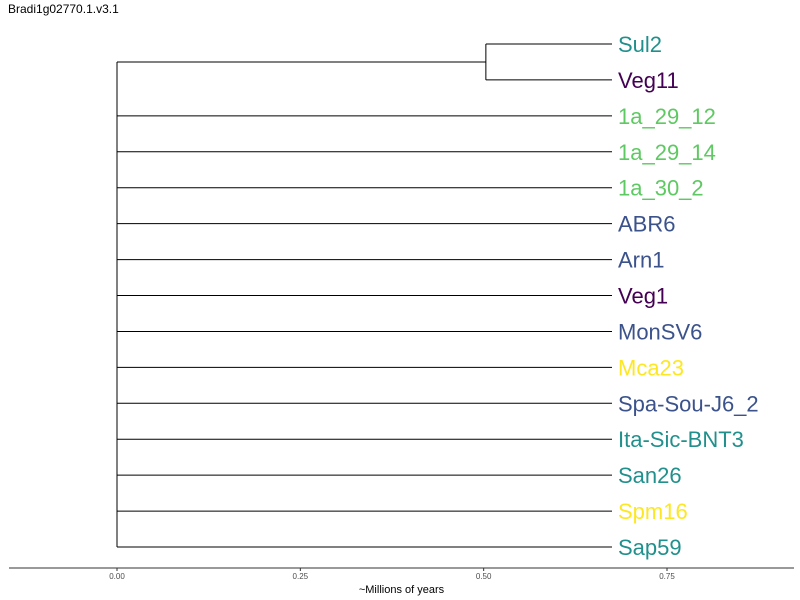  I want to click on x-tick-label: 0.50, so click(484, 576).